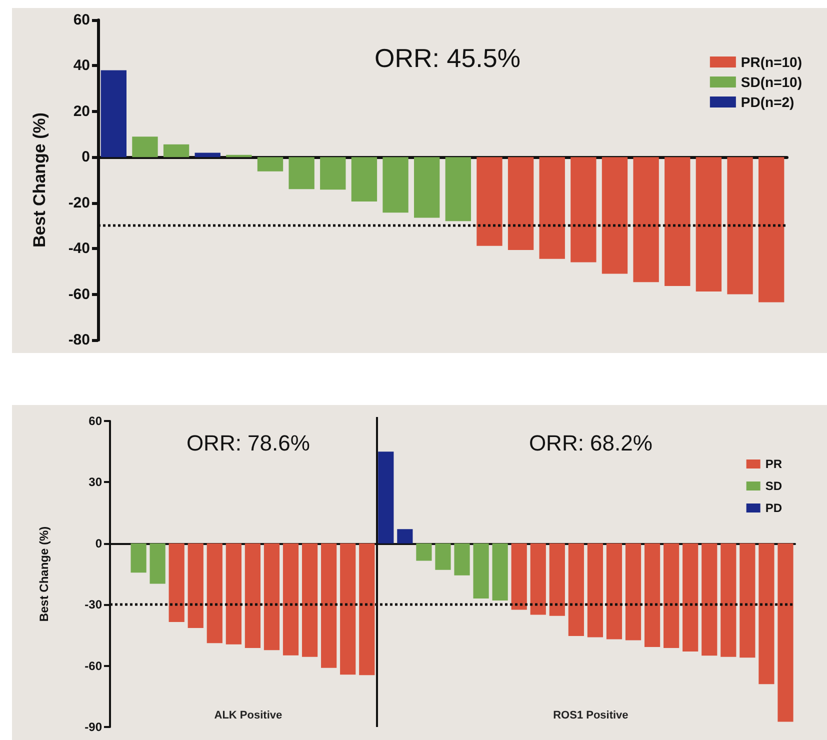  I want to click on y-tick-label: -30, so click(93, 605).